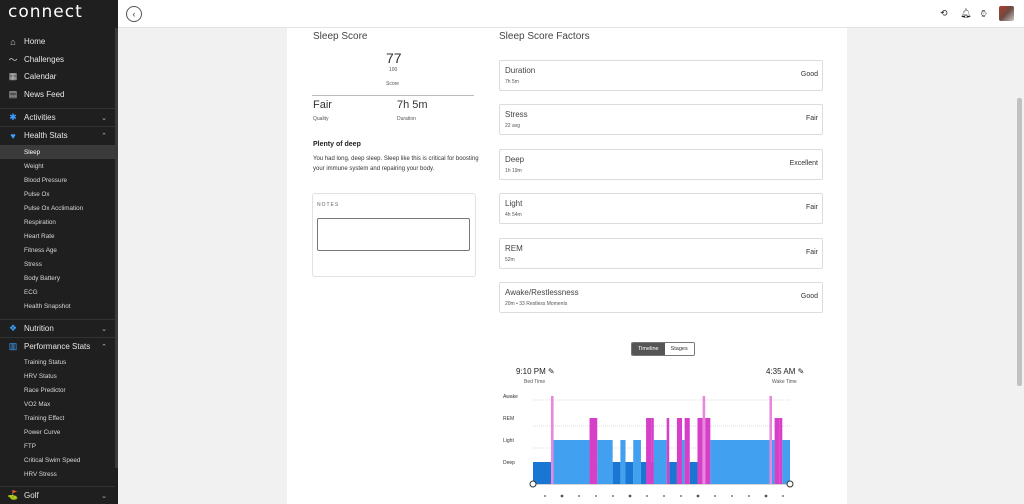  Describe the element at coordinates (47, 306) in the screenshot. I see `sidebar-subitem-health-snapshot: Health Snapshot` at that location.